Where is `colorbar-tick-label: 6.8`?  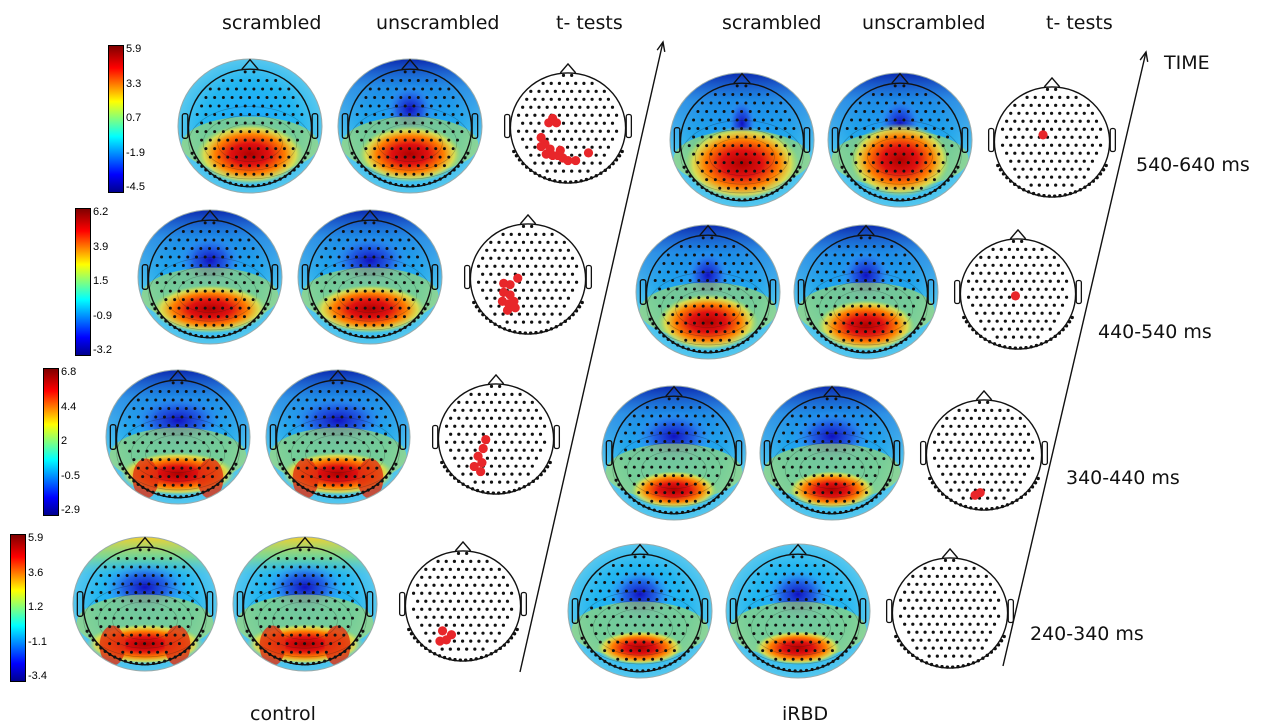
colorbar-tick-label: 6.8 is located at coordinates (69, 372).